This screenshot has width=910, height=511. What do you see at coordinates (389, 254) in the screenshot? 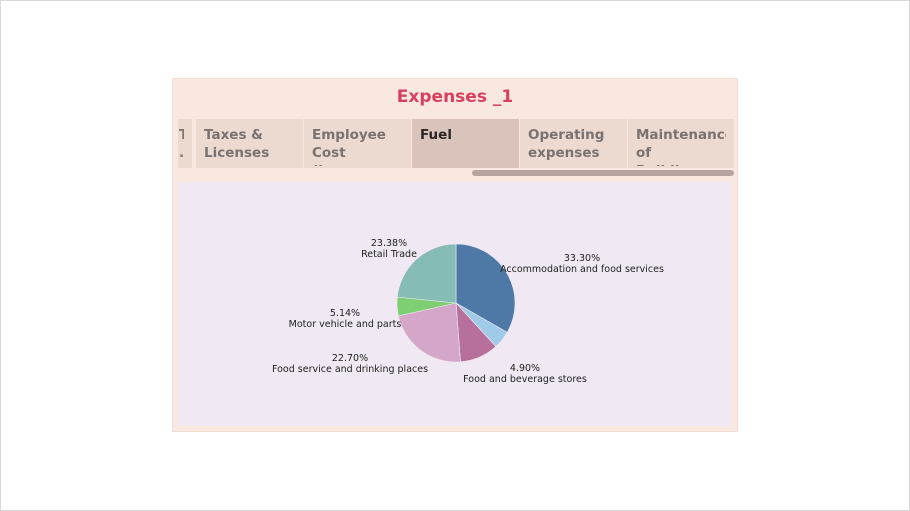
I see `pie-category-label: Retail Trade` at bounding box center [389, 254].